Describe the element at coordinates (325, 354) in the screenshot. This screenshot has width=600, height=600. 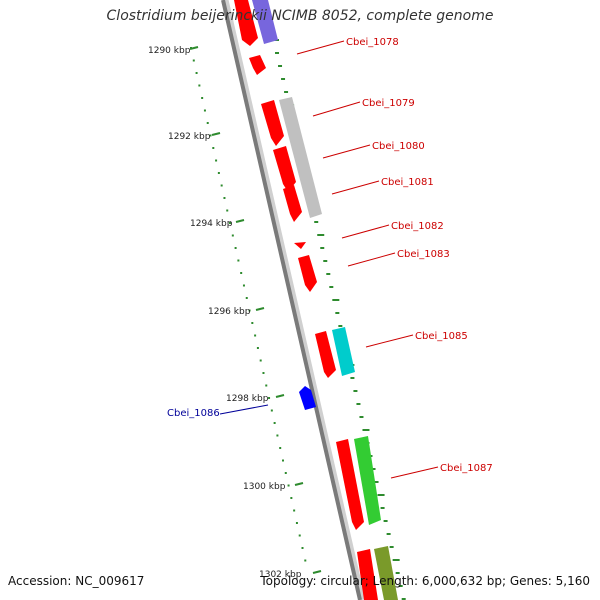
I see `gene-feature-1085-red` at that location.